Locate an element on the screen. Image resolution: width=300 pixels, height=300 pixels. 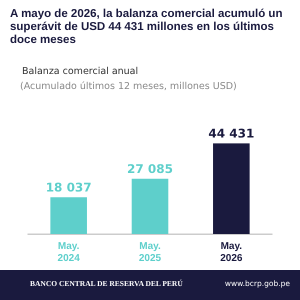
data-label: 44 431 is located at coordinates (231, 133).